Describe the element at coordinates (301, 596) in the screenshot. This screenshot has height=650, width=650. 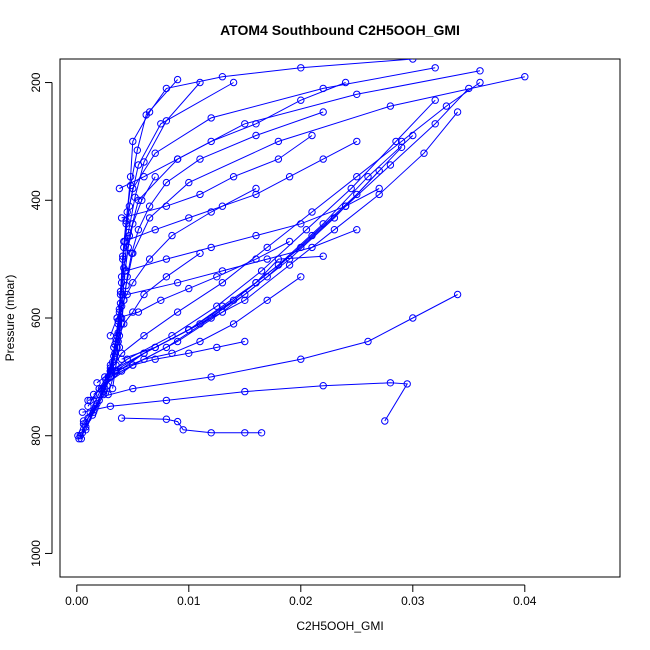
I see `x-axis: 0.00 0.01 0.02 0.03 0.04` at that location.